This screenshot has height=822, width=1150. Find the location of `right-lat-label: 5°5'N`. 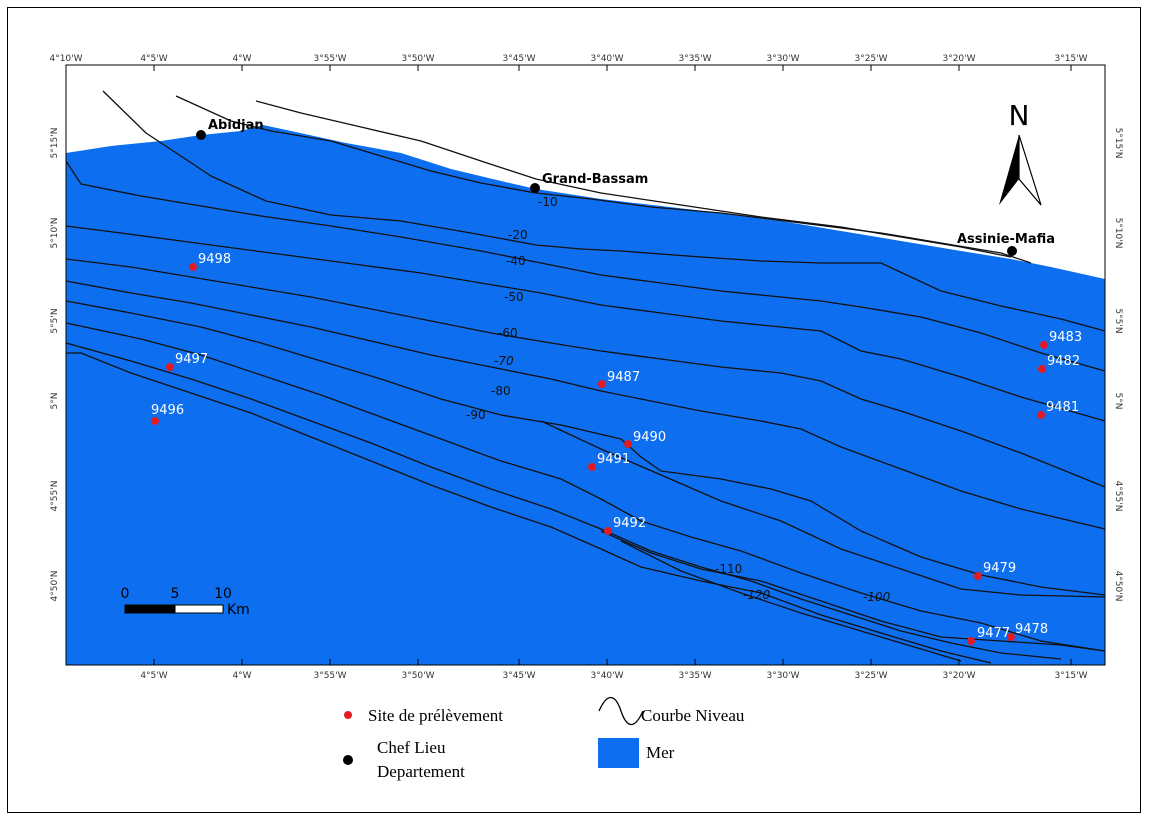

right-lat-label: 5°5'N is located at coordinates (1118, 320).